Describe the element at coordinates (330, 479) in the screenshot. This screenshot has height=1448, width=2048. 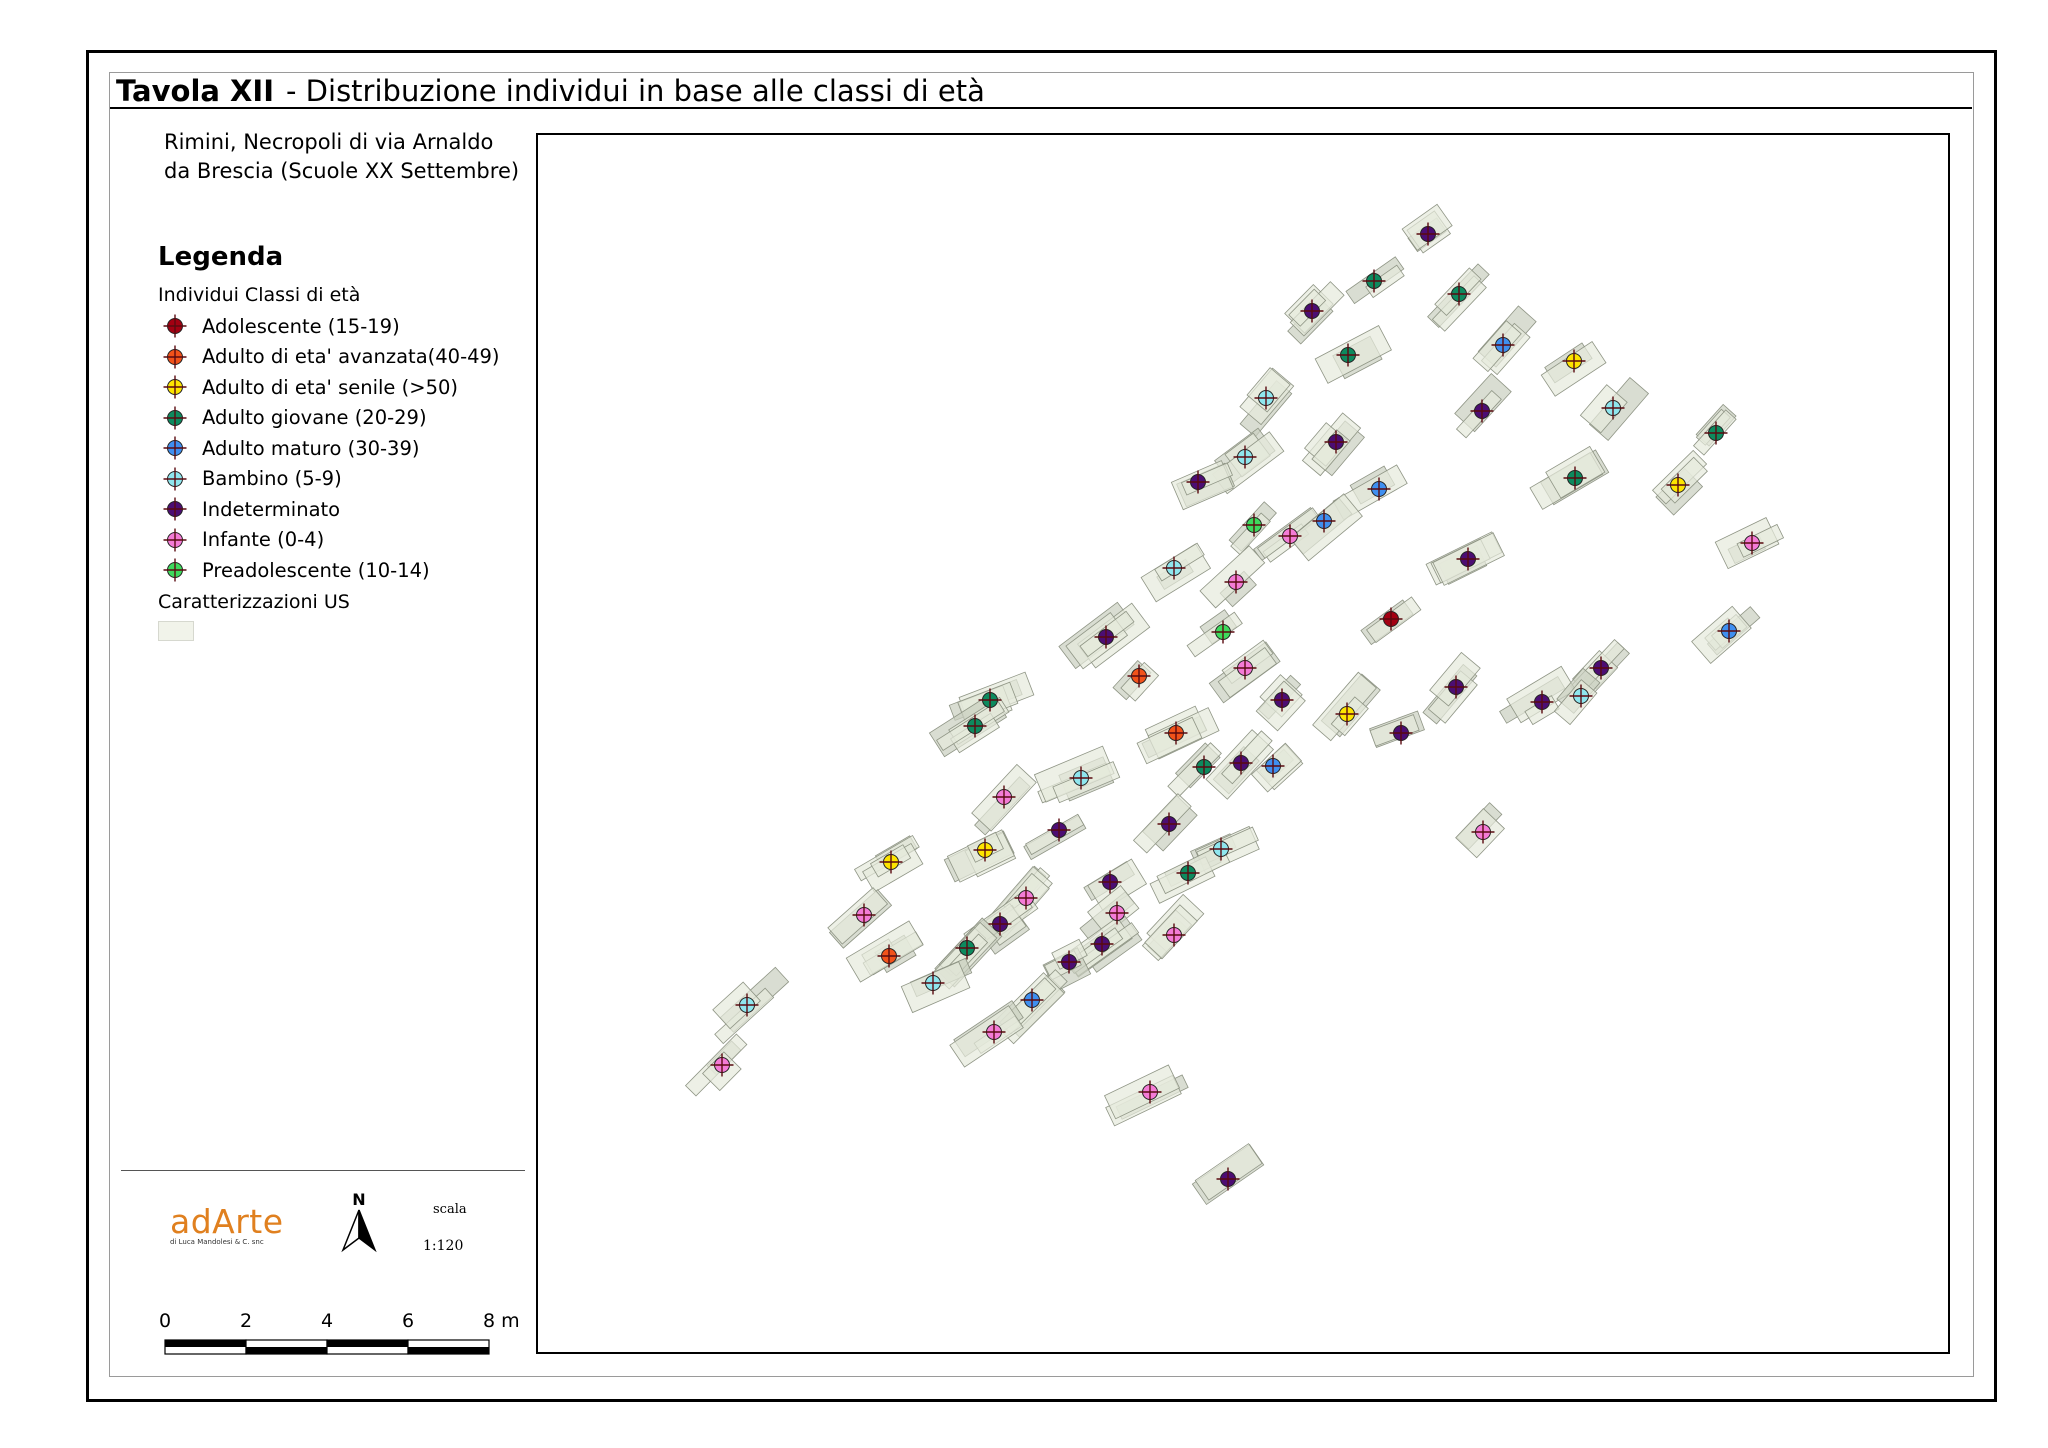
I see `legend-item-bambino: Bambino (5-9)` at that location.